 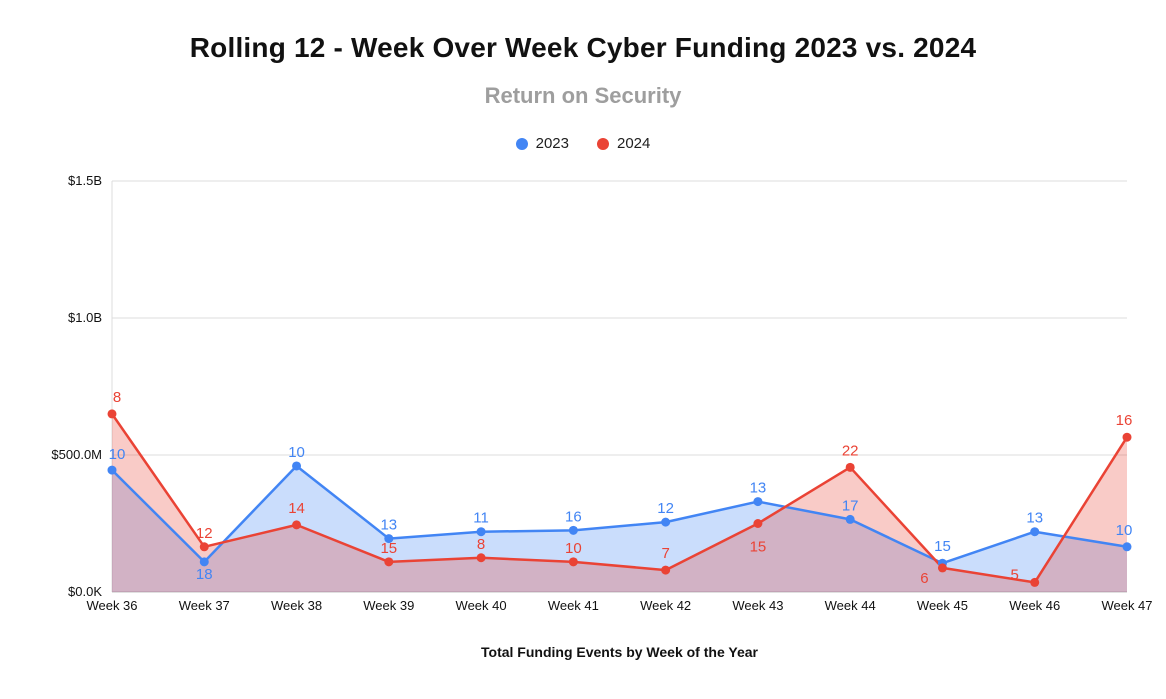 I want to click on data-point-2024-Week 47, so click(x=1127, y=437).